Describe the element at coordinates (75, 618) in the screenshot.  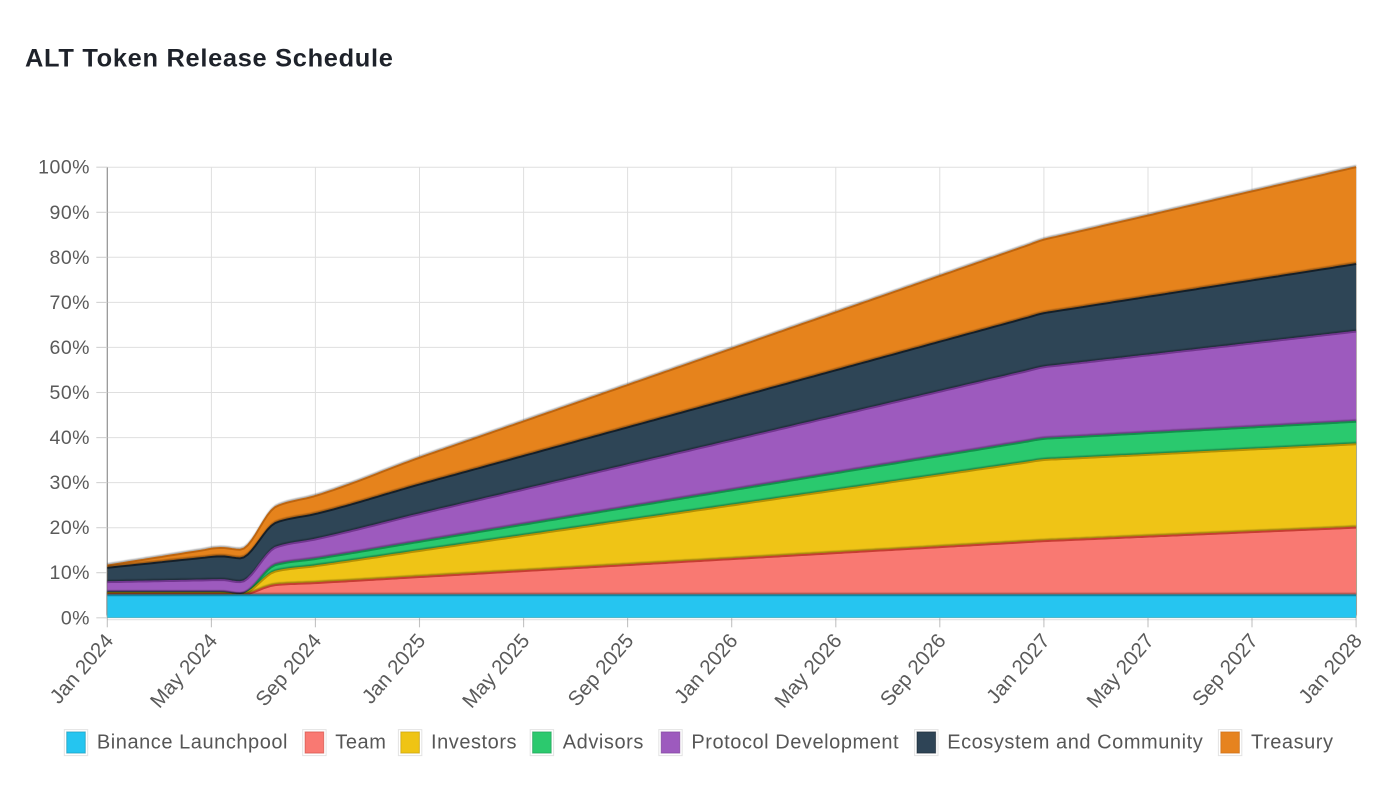
I see `svg-text: 0%` at that location.